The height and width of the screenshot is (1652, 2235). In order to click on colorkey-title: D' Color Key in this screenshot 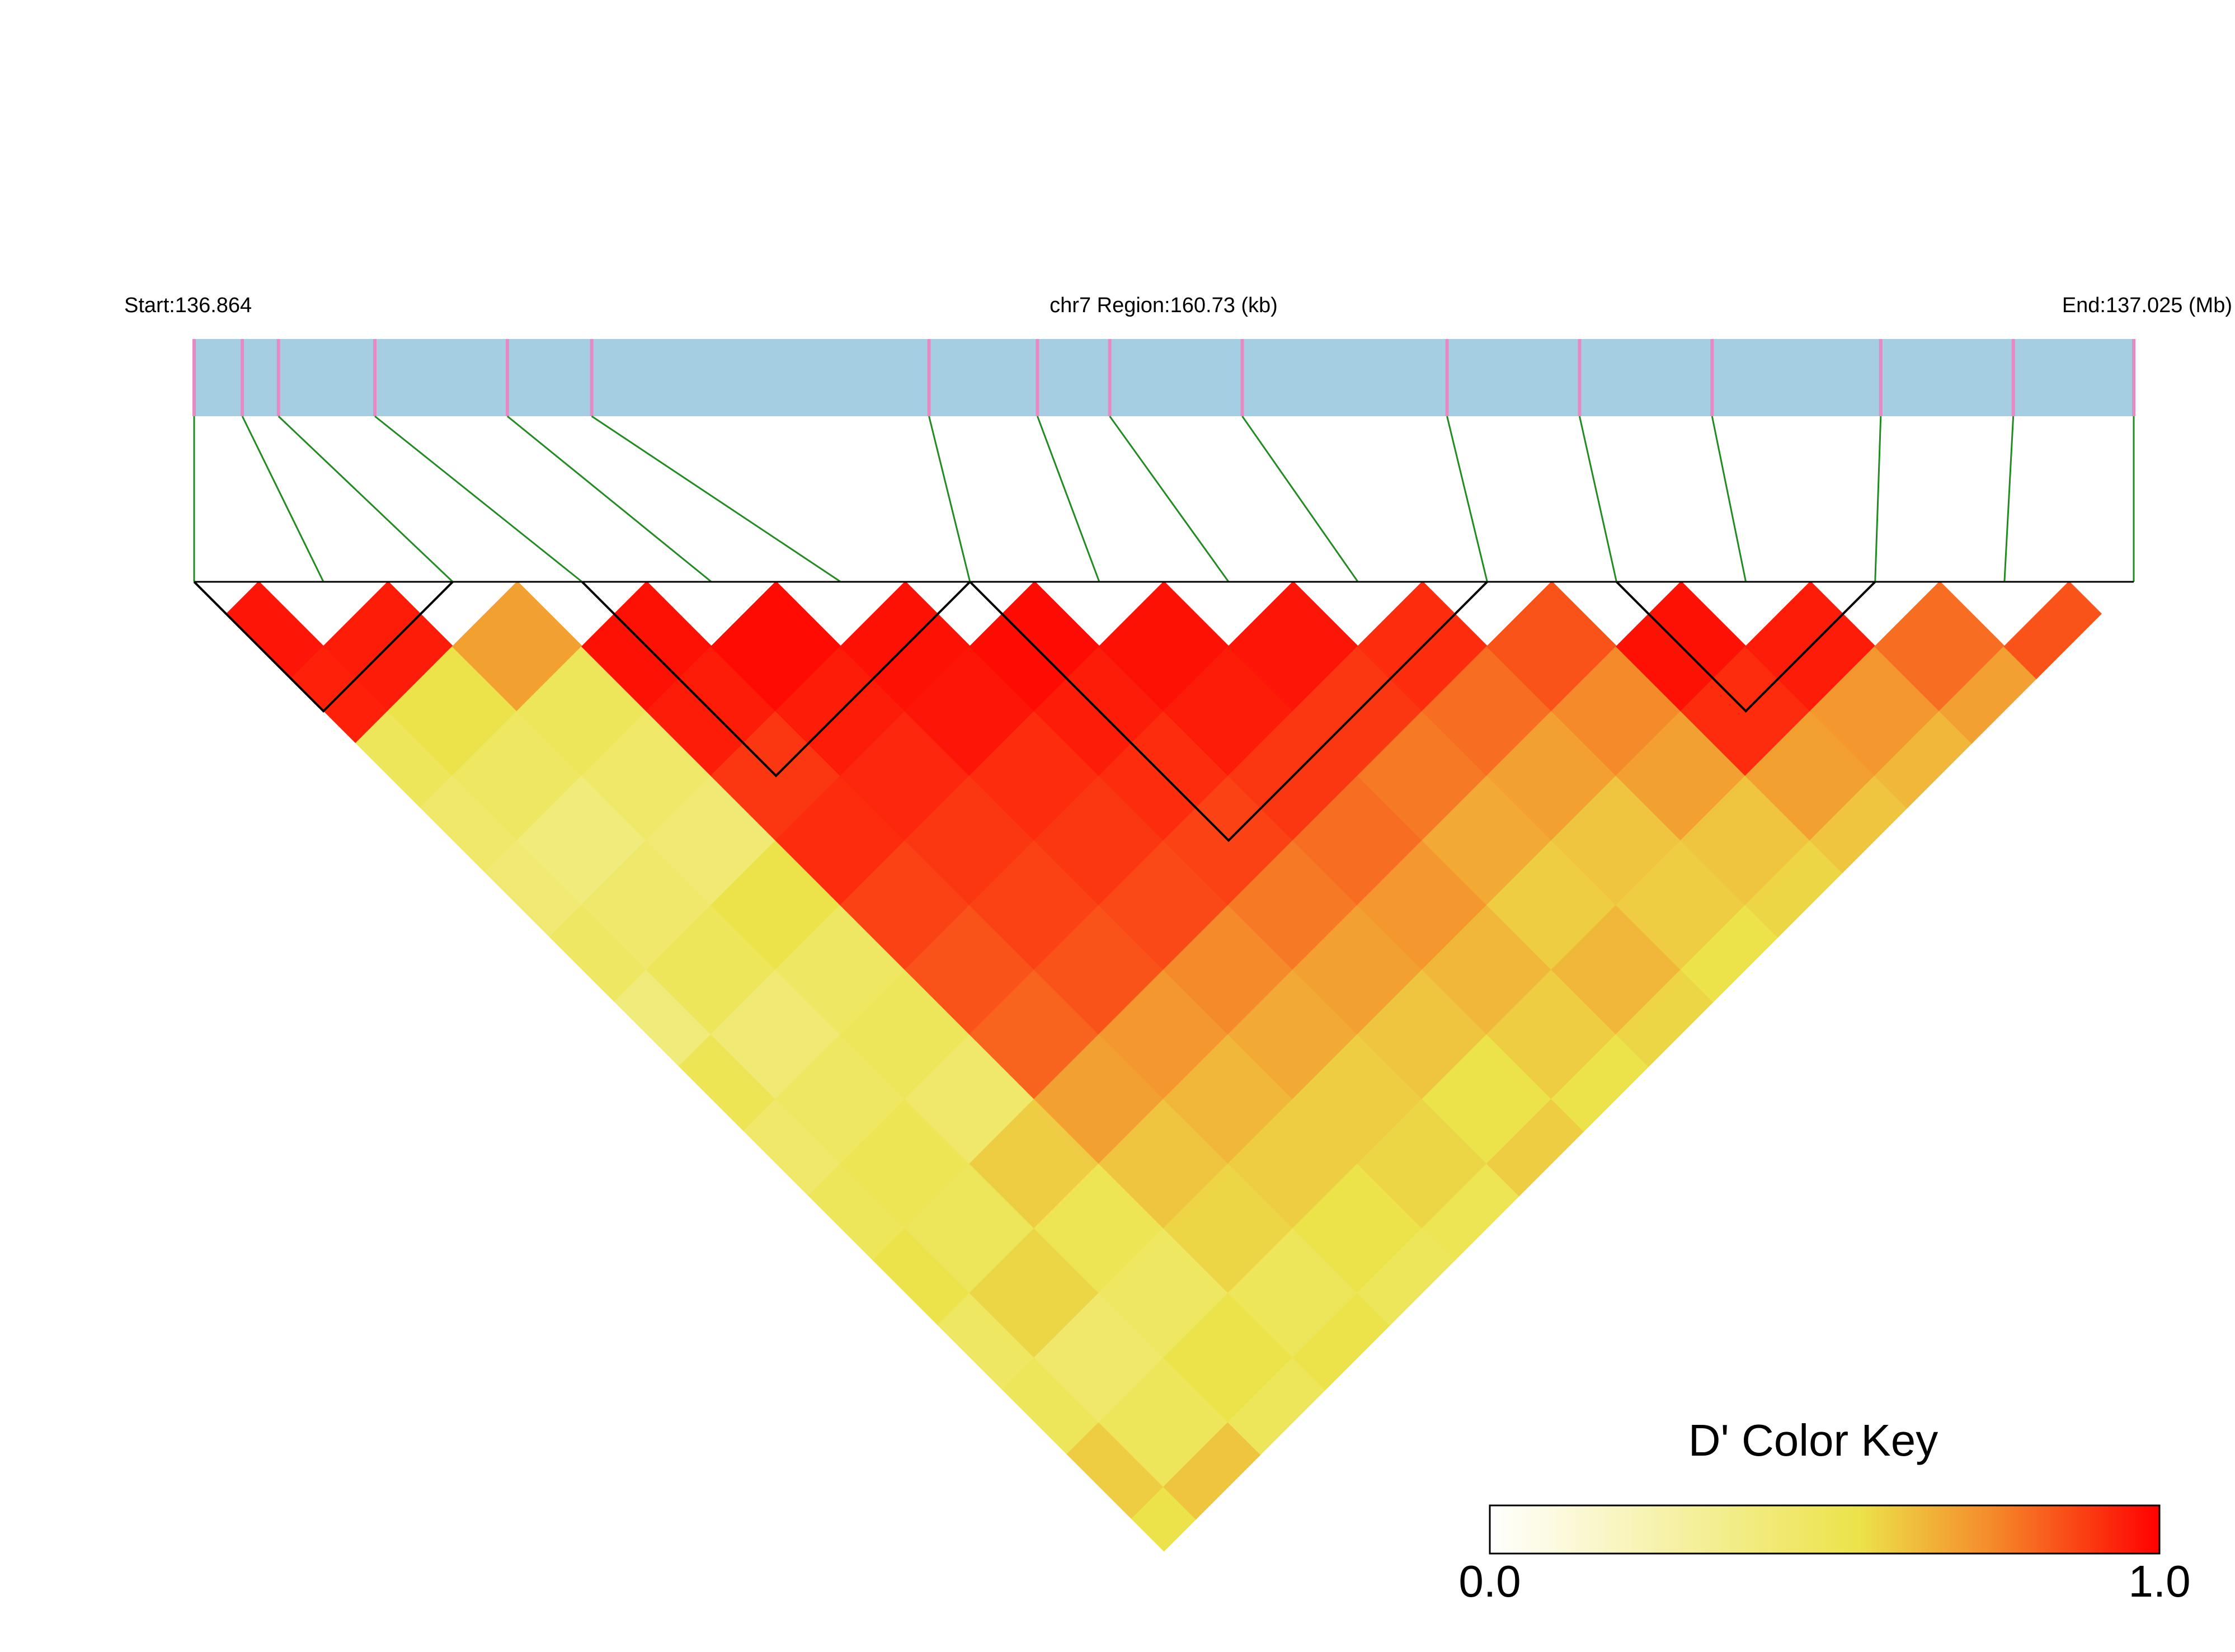, I will do `click(1813, 1440)`.